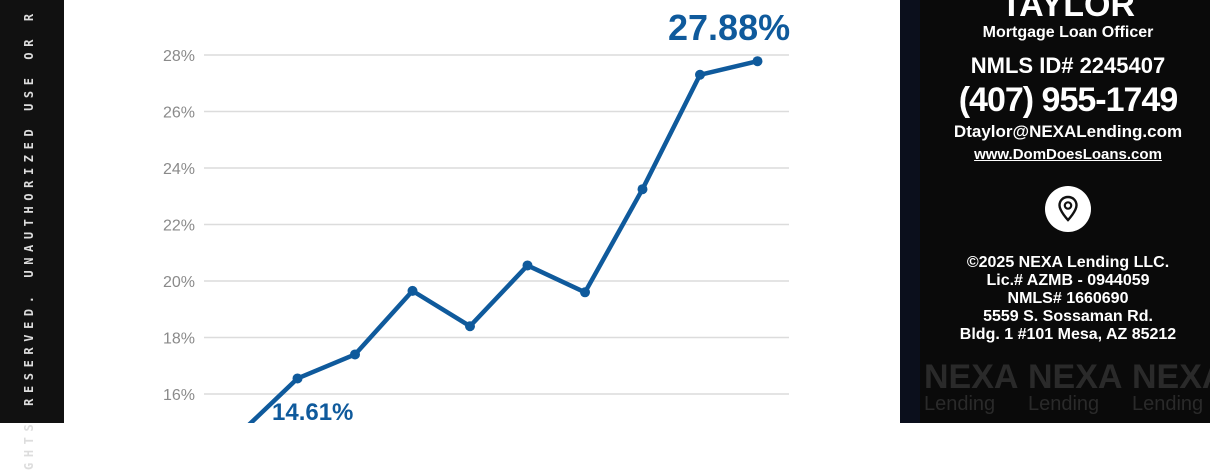 This screenshot has width=1210, height=470. Describe the element at coordinates (1068, 262) in the screenshot. I see `company-name: ©2025 NEXA Lending LLC.` at that location.